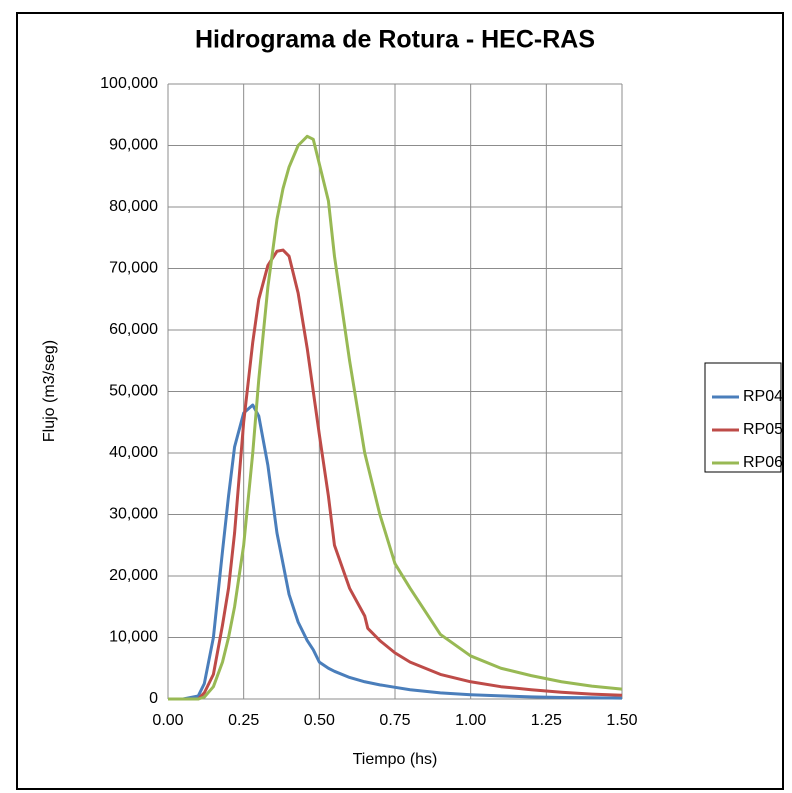  Describe the element at coordinates (394, 720) in the screenshot. I see `x-tick-label: 0.75` at that location.